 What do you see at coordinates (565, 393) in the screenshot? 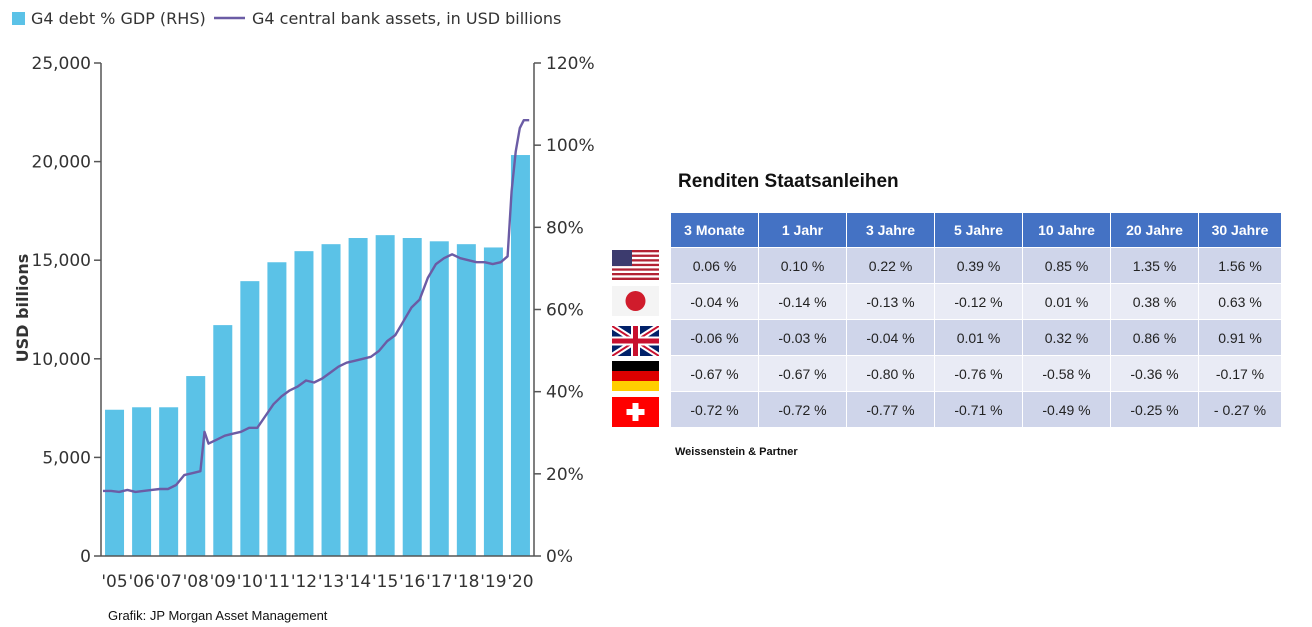
I see `y-right-tick-label: 40%` at bounding box center [565, 393].